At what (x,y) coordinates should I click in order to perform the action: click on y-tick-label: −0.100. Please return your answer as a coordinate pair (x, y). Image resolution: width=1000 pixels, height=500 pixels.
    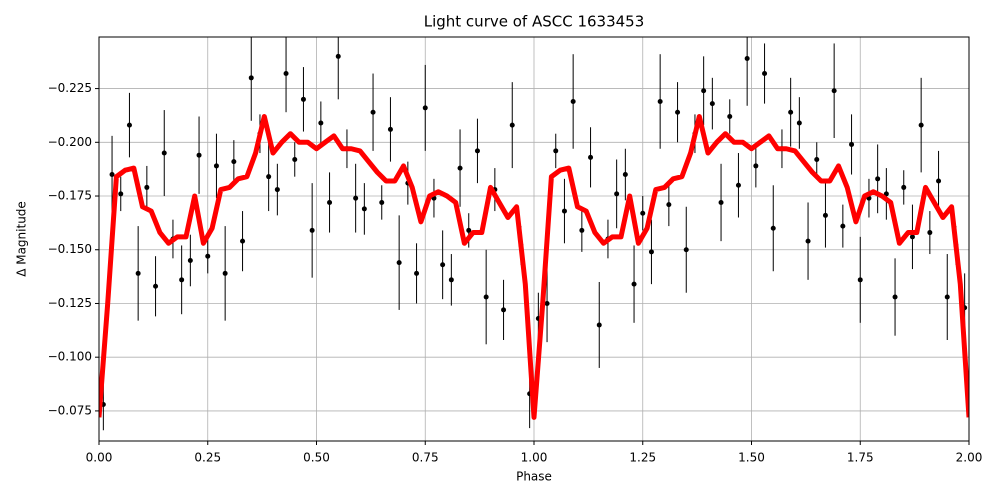
    Looking at the image, I should click on (70, 357).